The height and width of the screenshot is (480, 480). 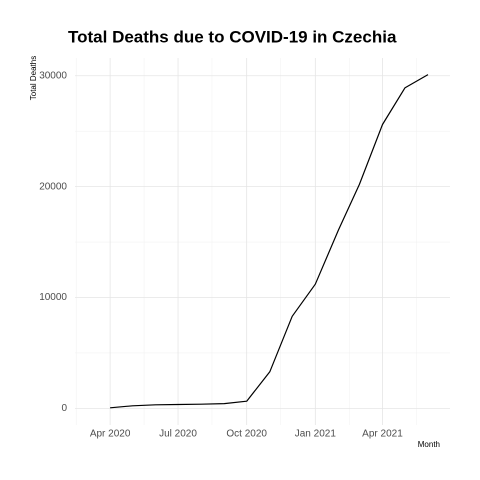 I want to click on x-axis-label: Month, so click(x=429, y=444).